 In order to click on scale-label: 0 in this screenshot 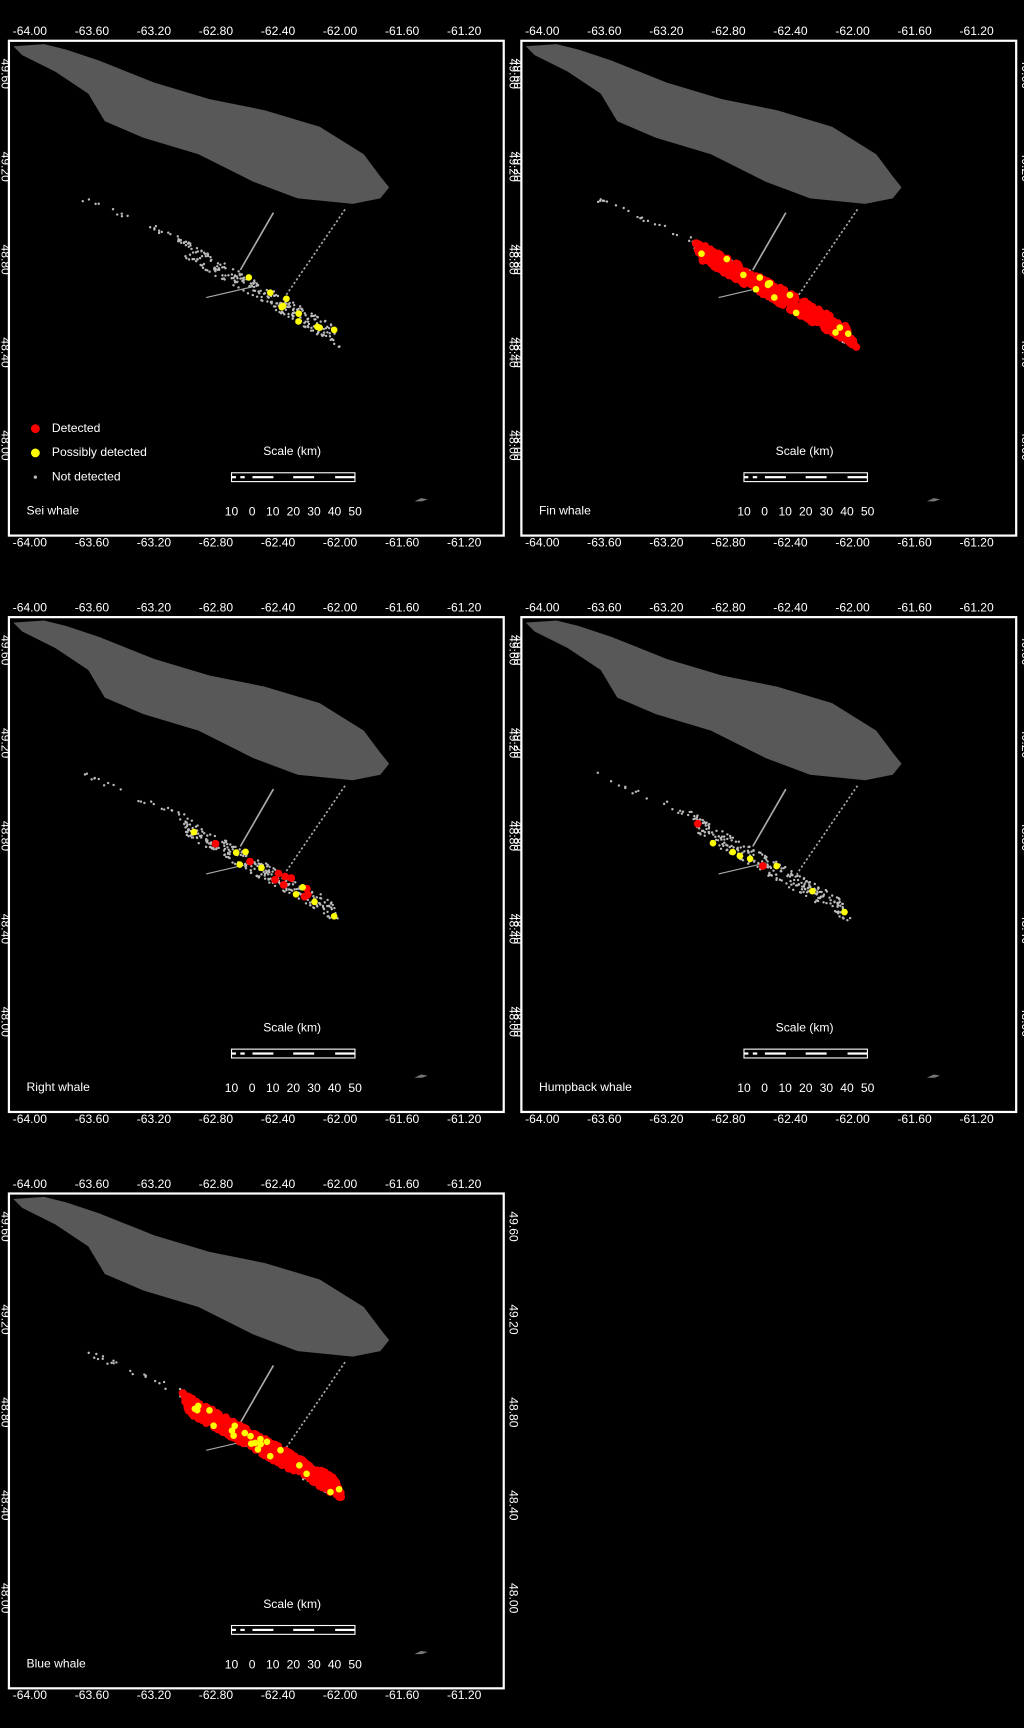, I will do `click(252, 512)`.